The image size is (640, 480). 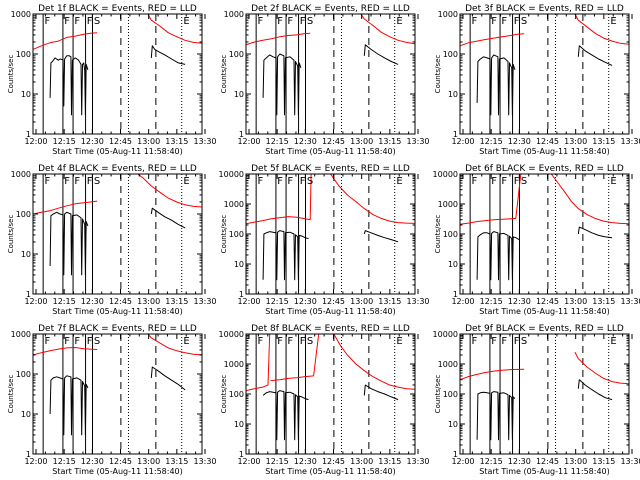 What do you see at coordinates (544, 9) in the screenshot?
I see `panel-title: Det 3f BLACK = Events, RED = LLD` at bounding box center [544, 9].